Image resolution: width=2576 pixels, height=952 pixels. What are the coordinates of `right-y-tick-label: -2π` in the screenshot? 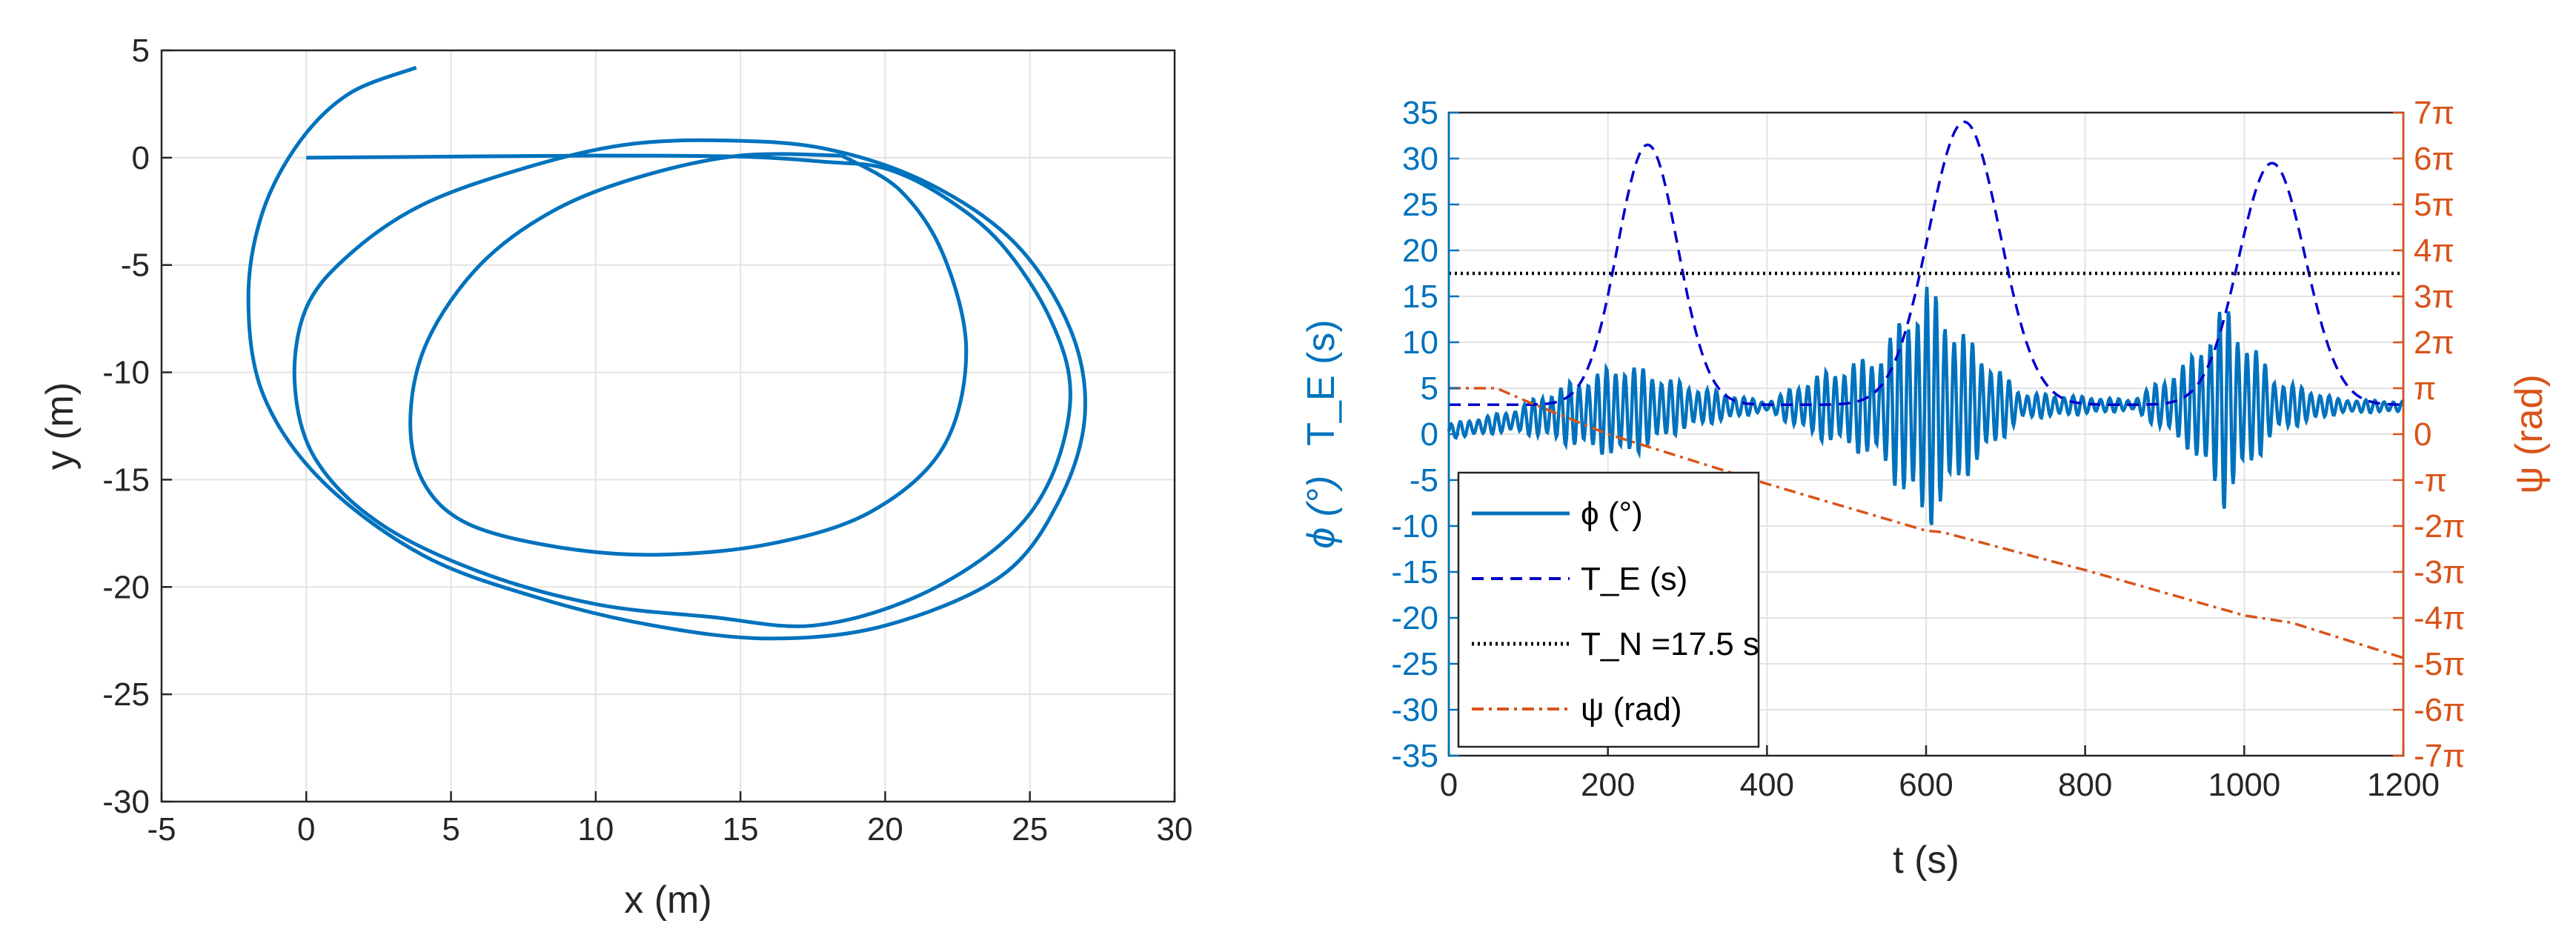 It's located at (2439, 527).